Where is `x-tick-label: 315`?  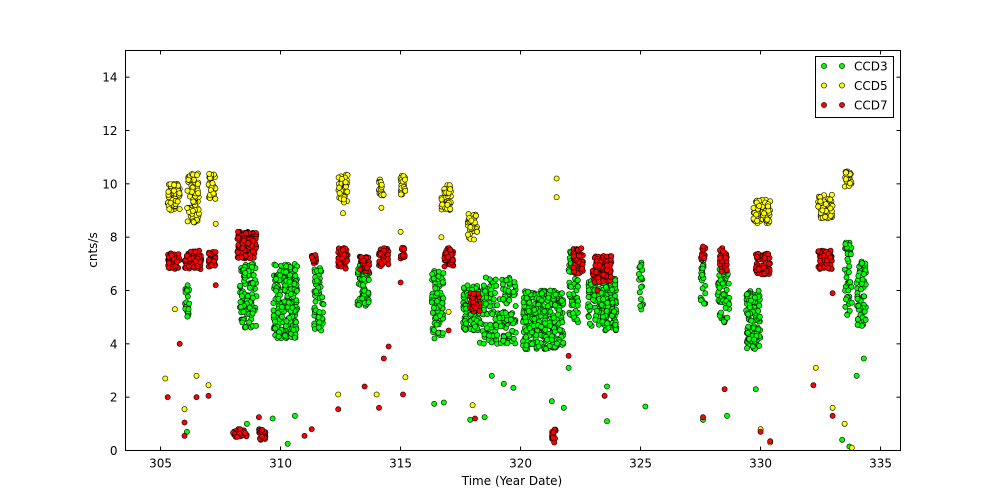 x-tick-label: 315 is located at coordinates (400, 464).